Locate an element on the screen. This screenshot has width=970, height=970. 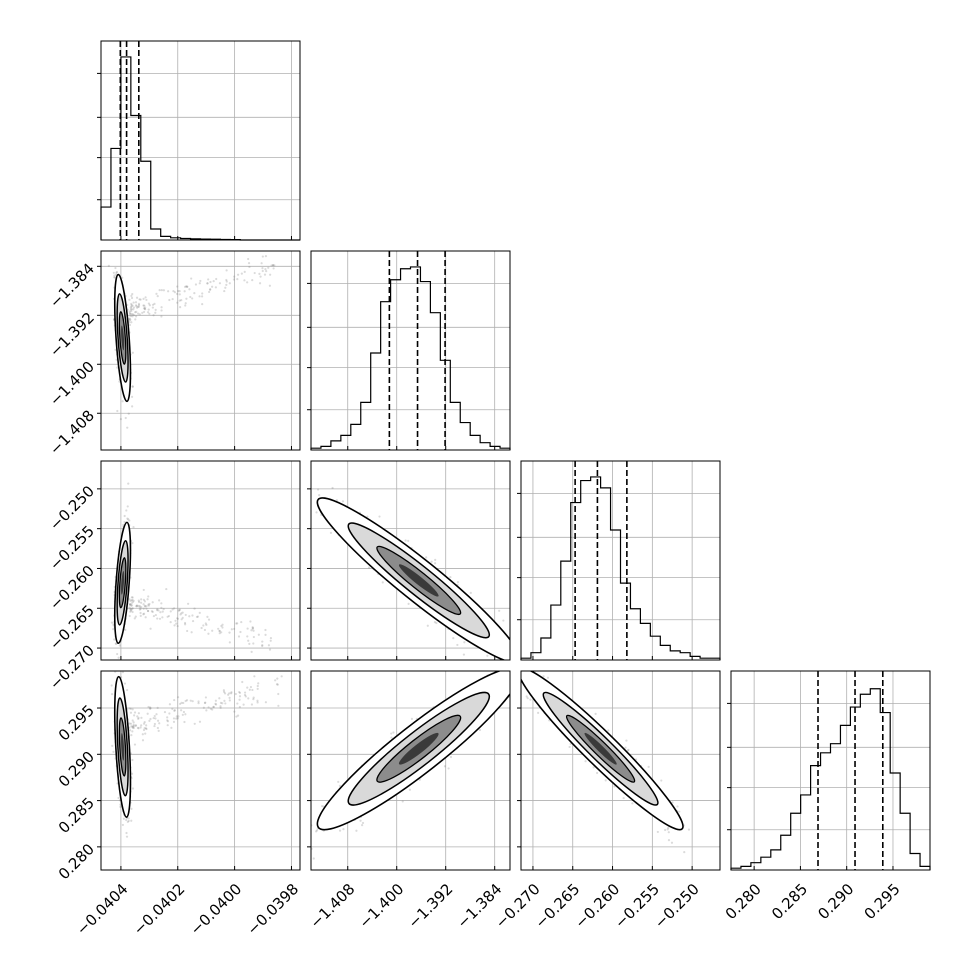
y-tick-label: 0.280 is located at coordinates (76, 861).